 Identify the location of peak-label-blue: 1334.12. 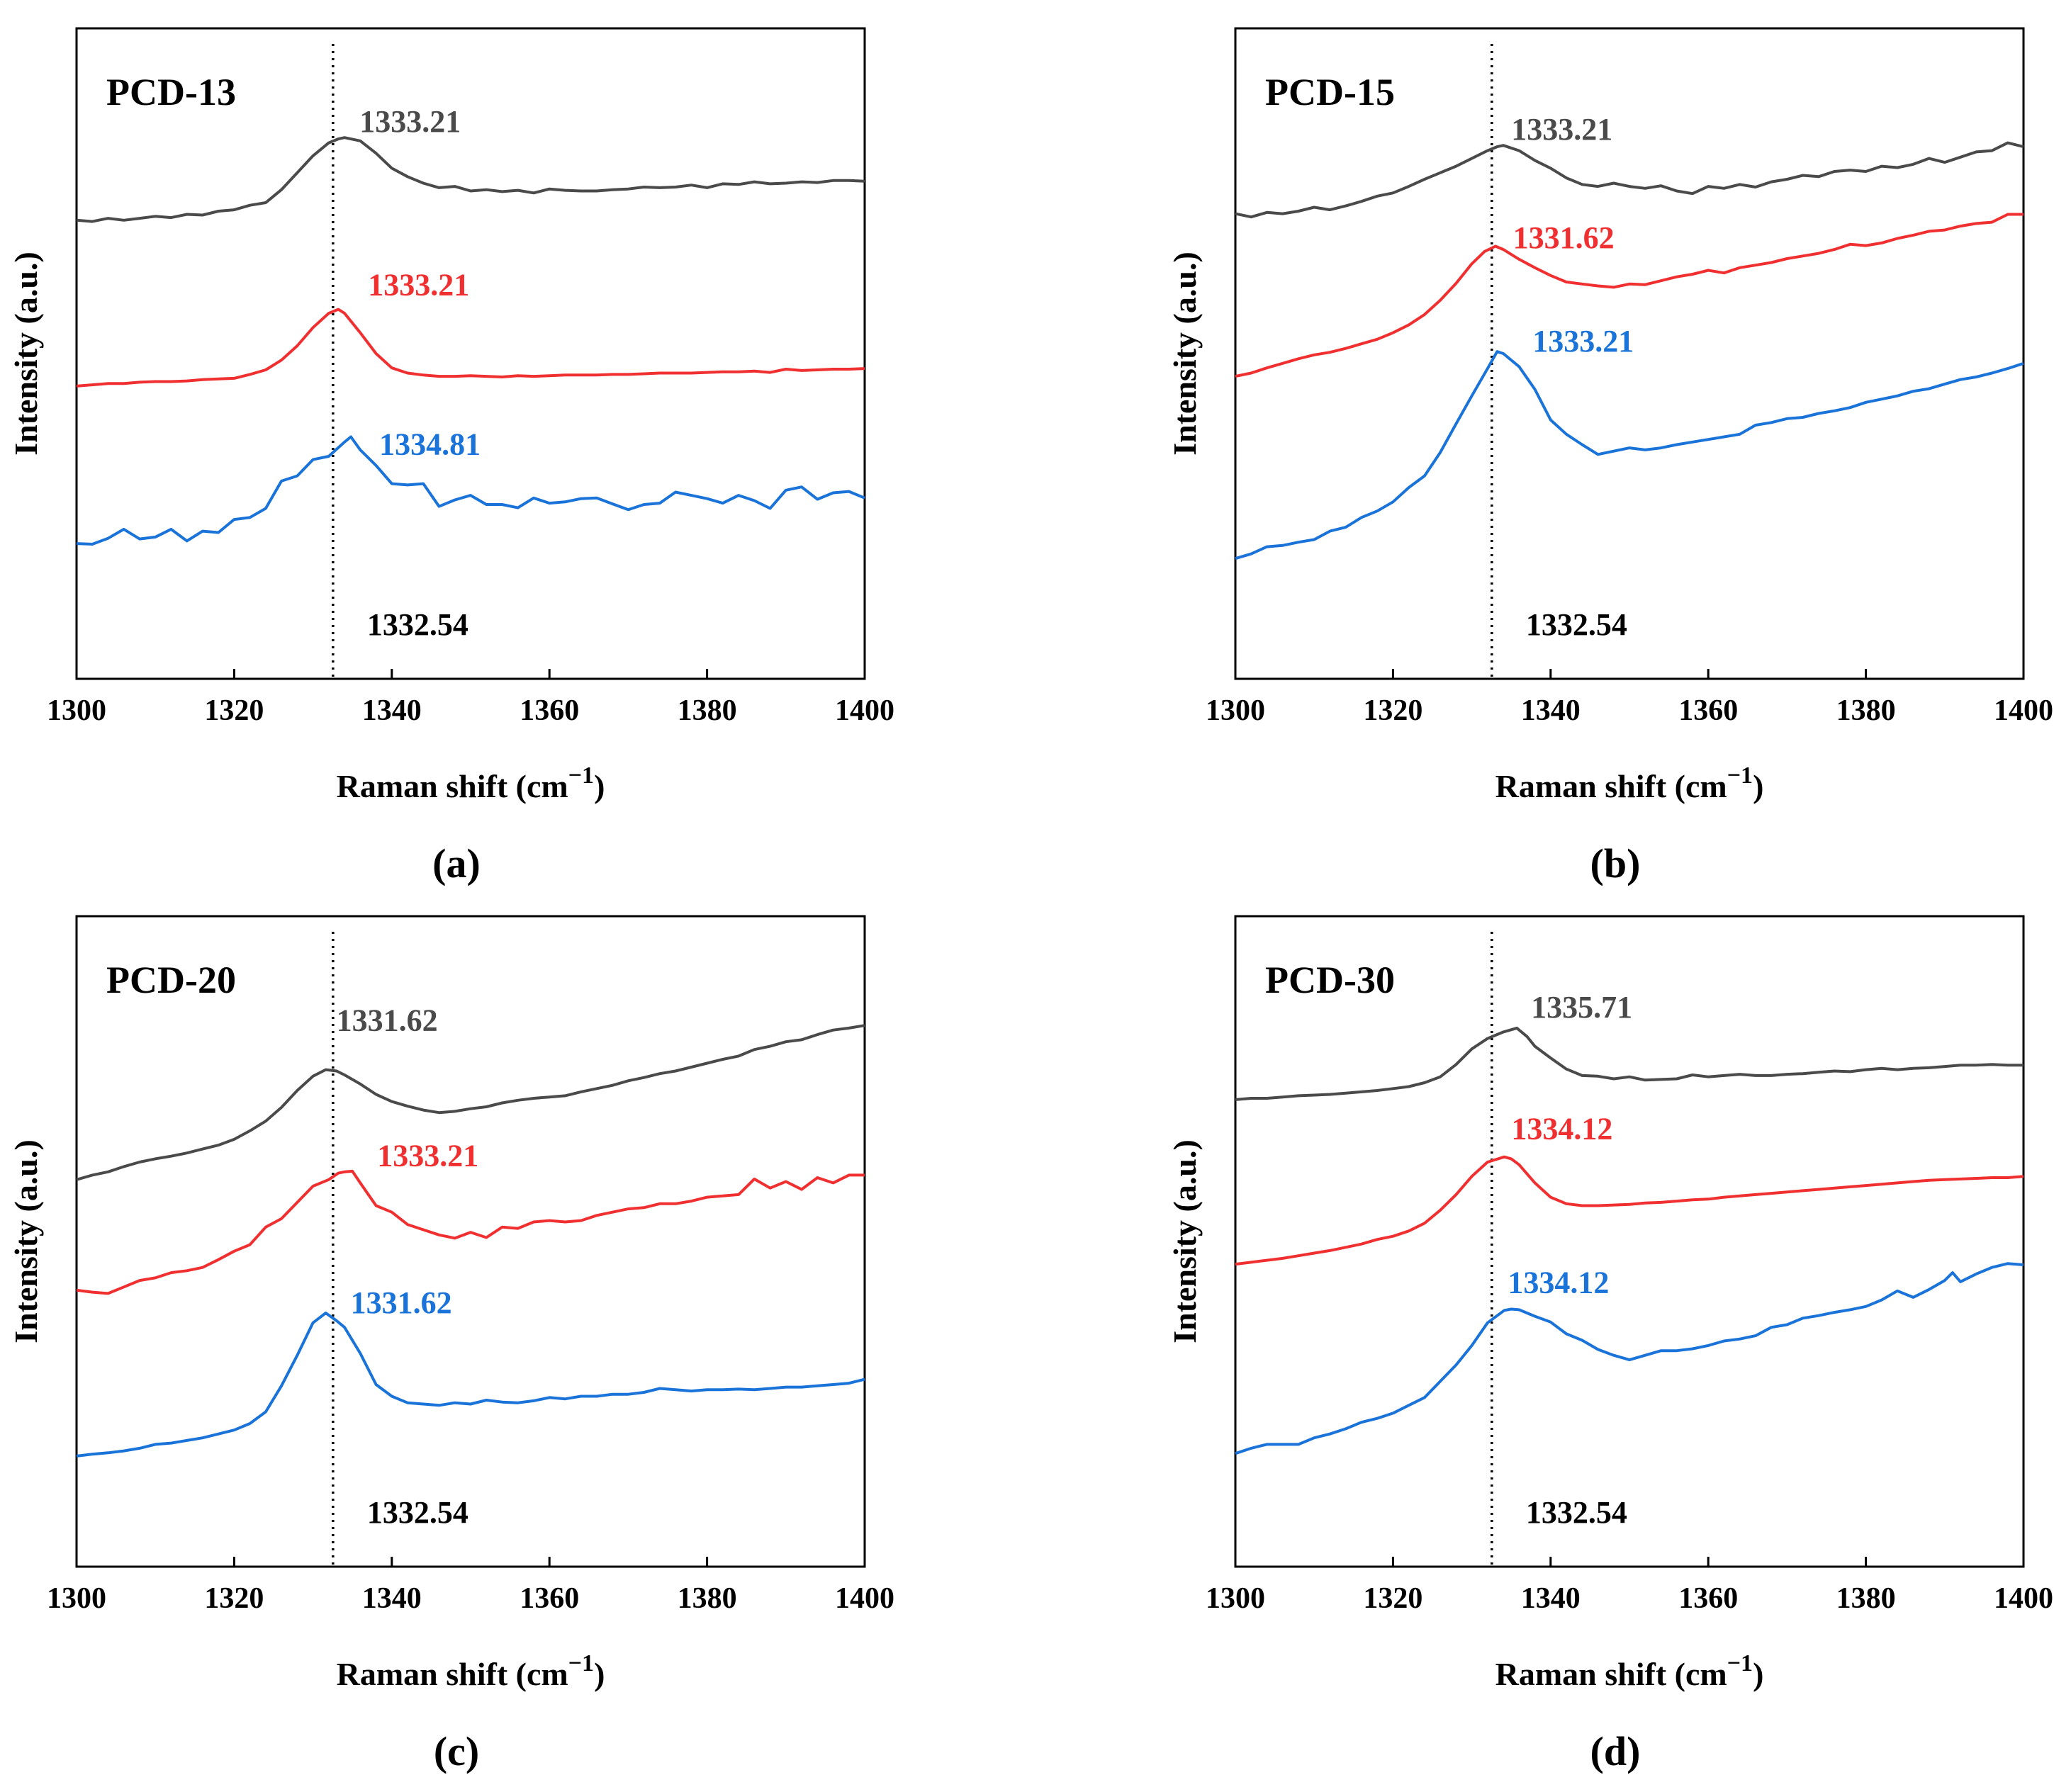
(1558, 1282).